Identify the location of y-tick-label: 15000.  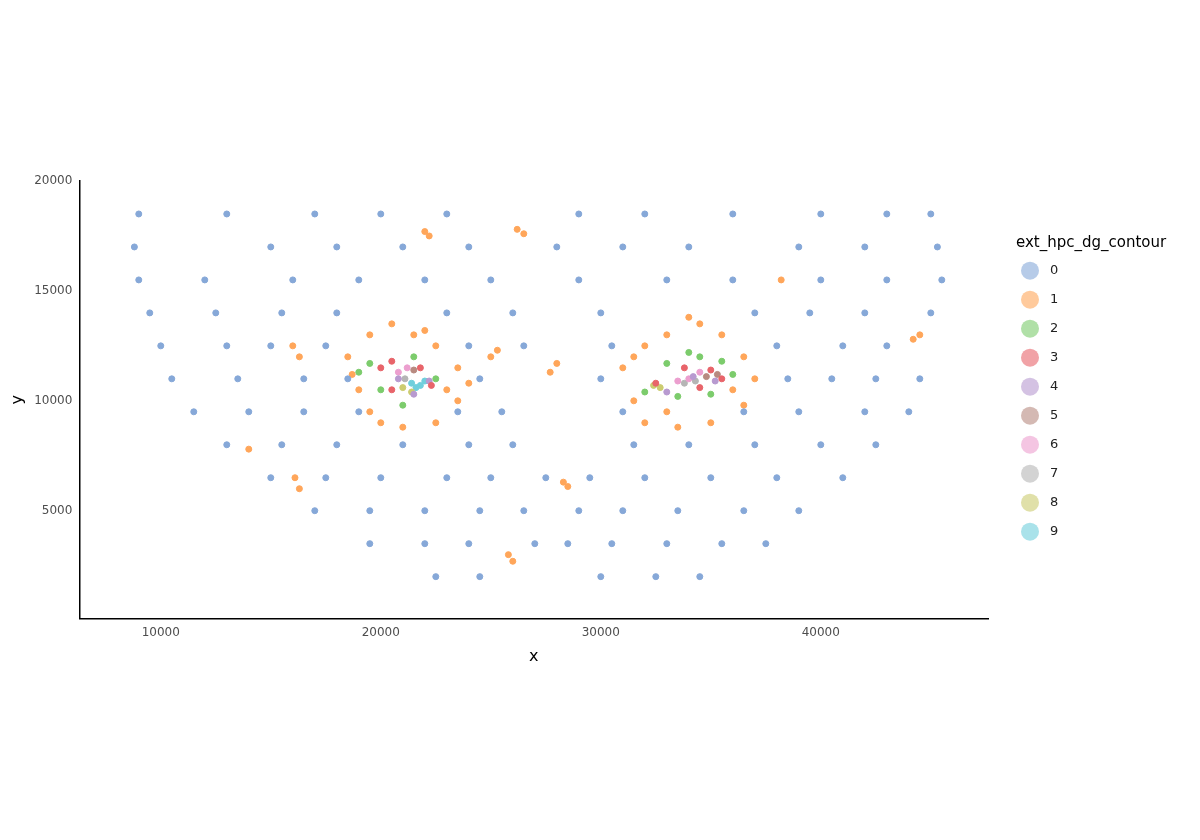
(53, 290).